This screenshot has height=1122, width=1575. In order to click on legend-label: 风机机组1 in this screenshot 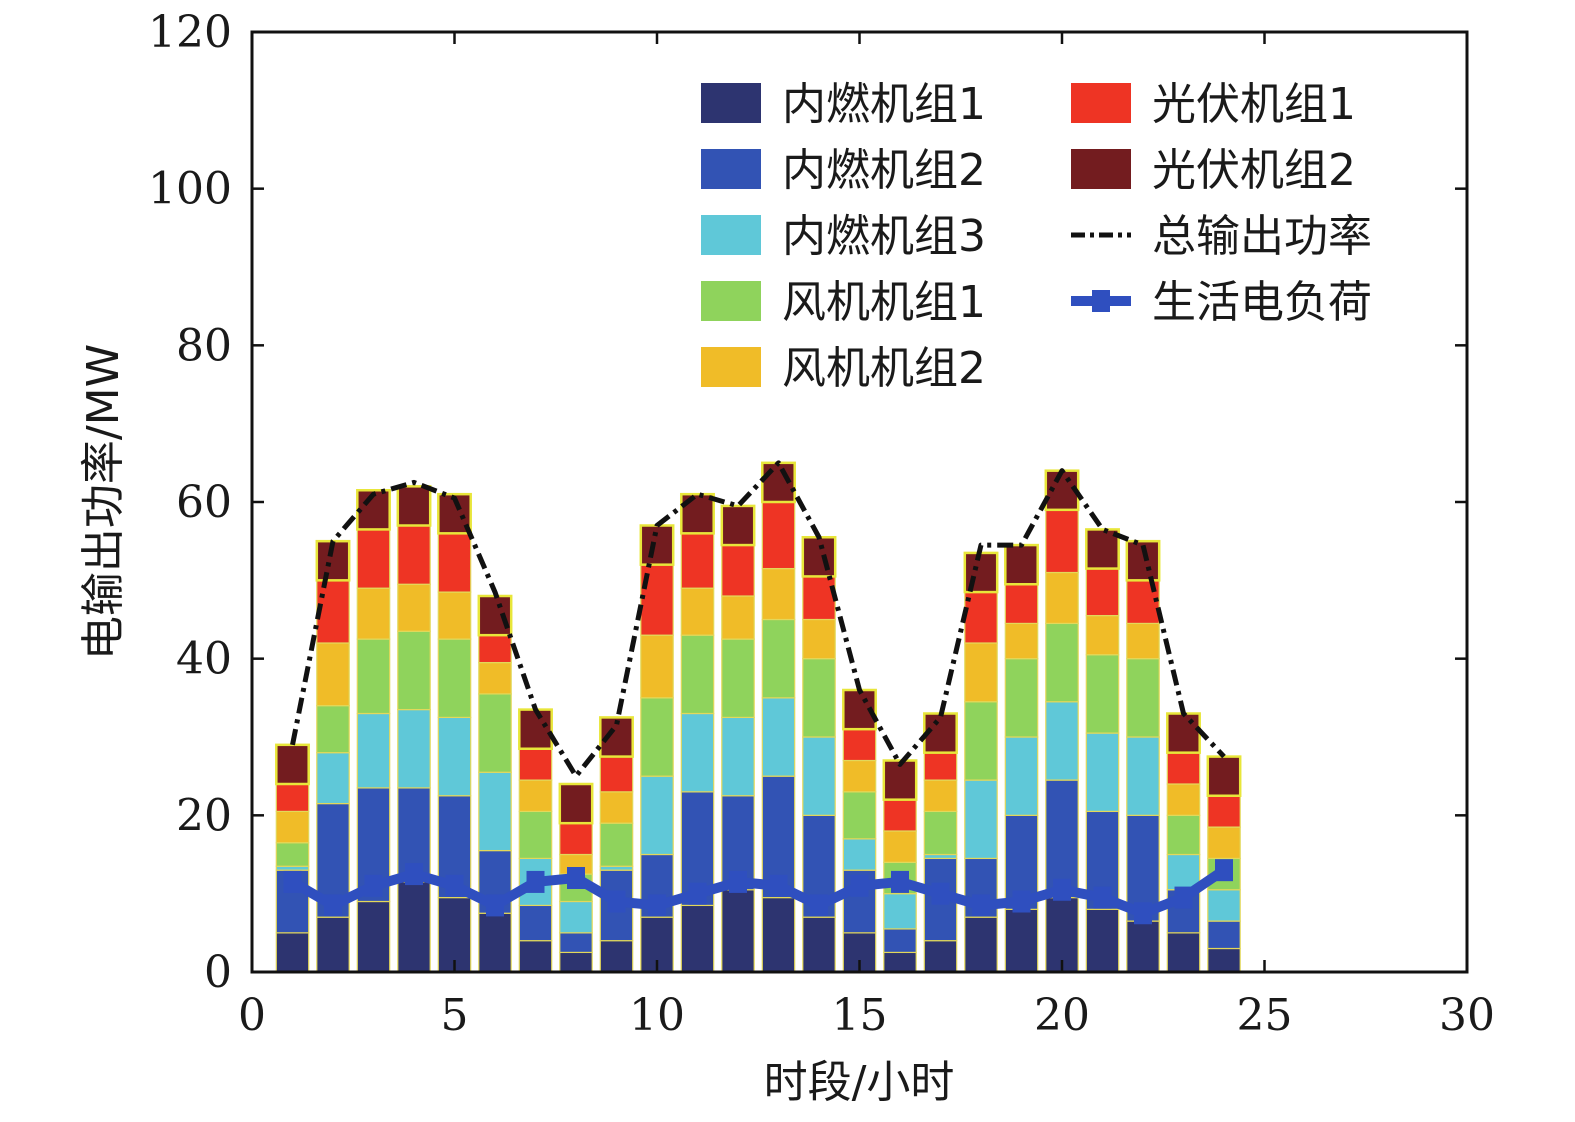, I will do `click(884, 302)`.